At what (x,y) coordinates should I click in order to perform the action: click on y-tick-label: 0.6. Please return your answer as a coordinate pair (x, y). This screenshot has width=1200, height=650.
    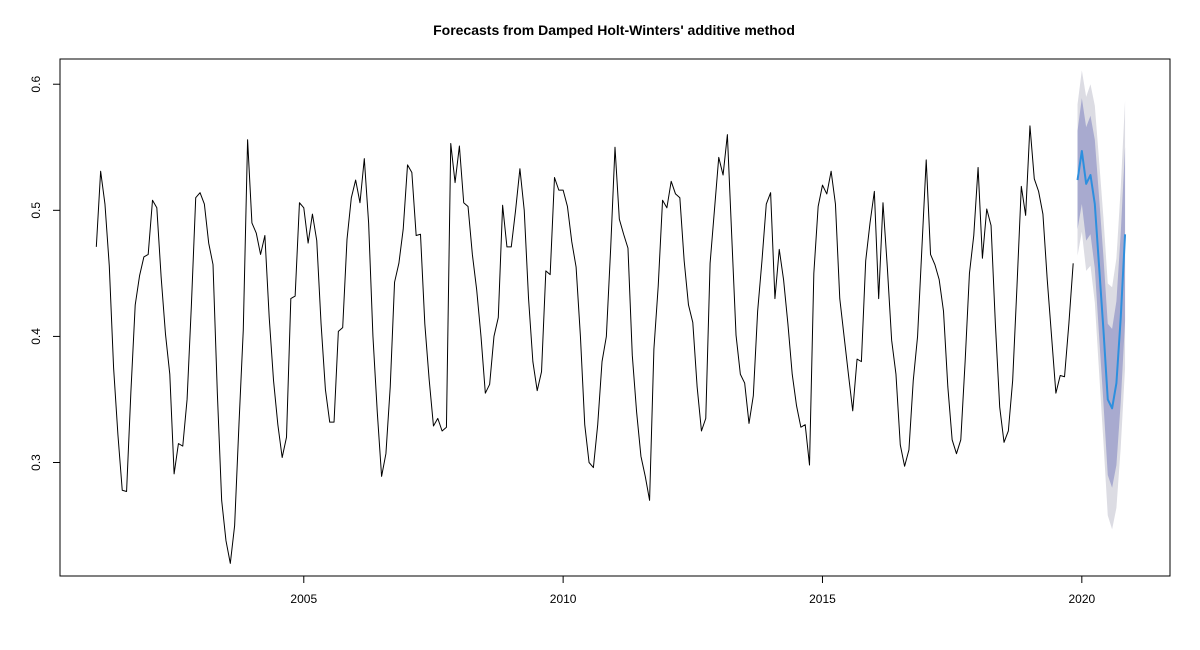
    Looking at the image, I should click on (36, 84).